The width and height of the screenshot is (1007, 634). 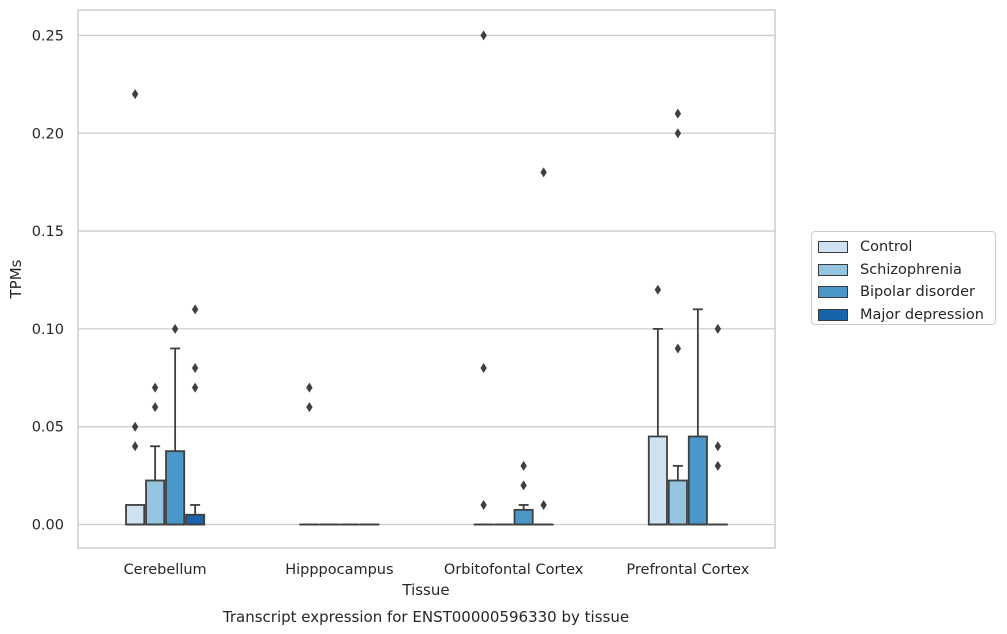 I want to click on y-tick-label: 0.10, so click(x=48, y=330).